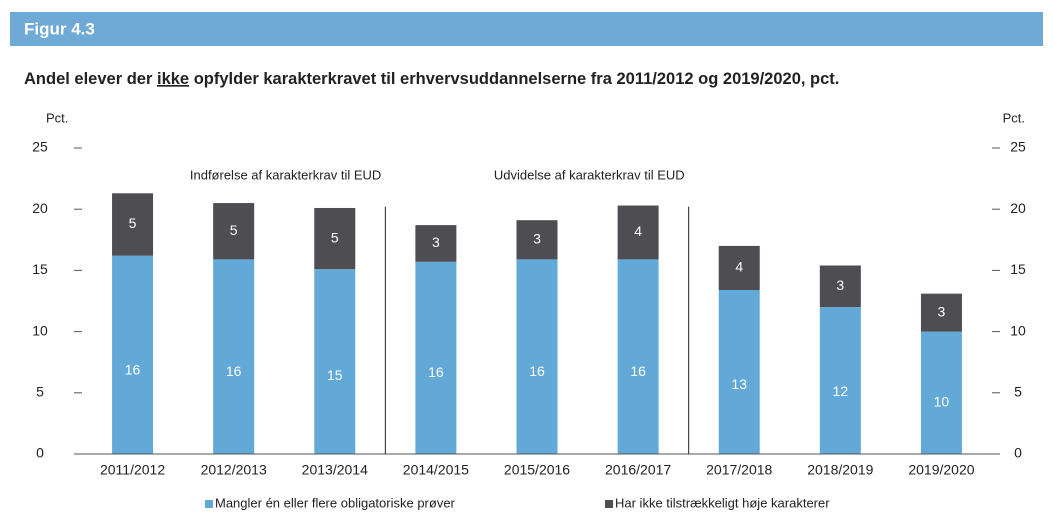 The image size is (1053, 531). What do you see at coordinates (40, 330) in the screenshot?
I see `y-tick-label: 10` at bounding box center [40, 330].